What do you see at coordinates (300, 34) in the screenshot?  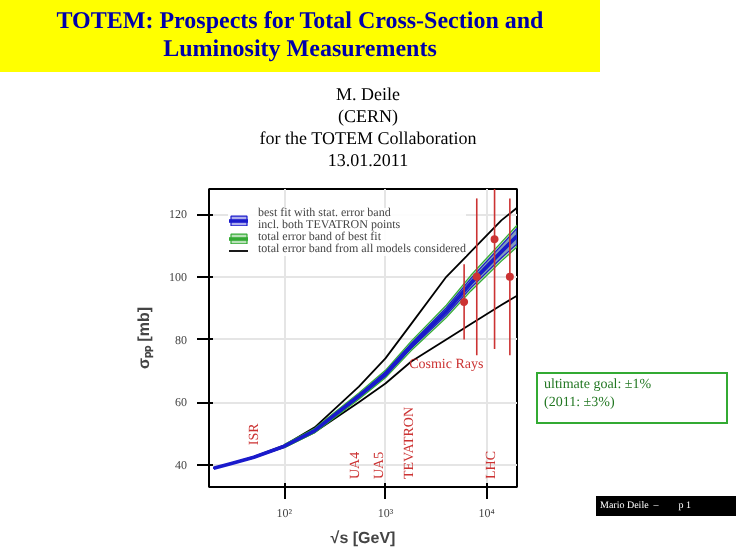 I see `chart-title: TOTEM: Prospects for Total Cross-Section and Luminosity Measurements` at bounding box center [300, 34].